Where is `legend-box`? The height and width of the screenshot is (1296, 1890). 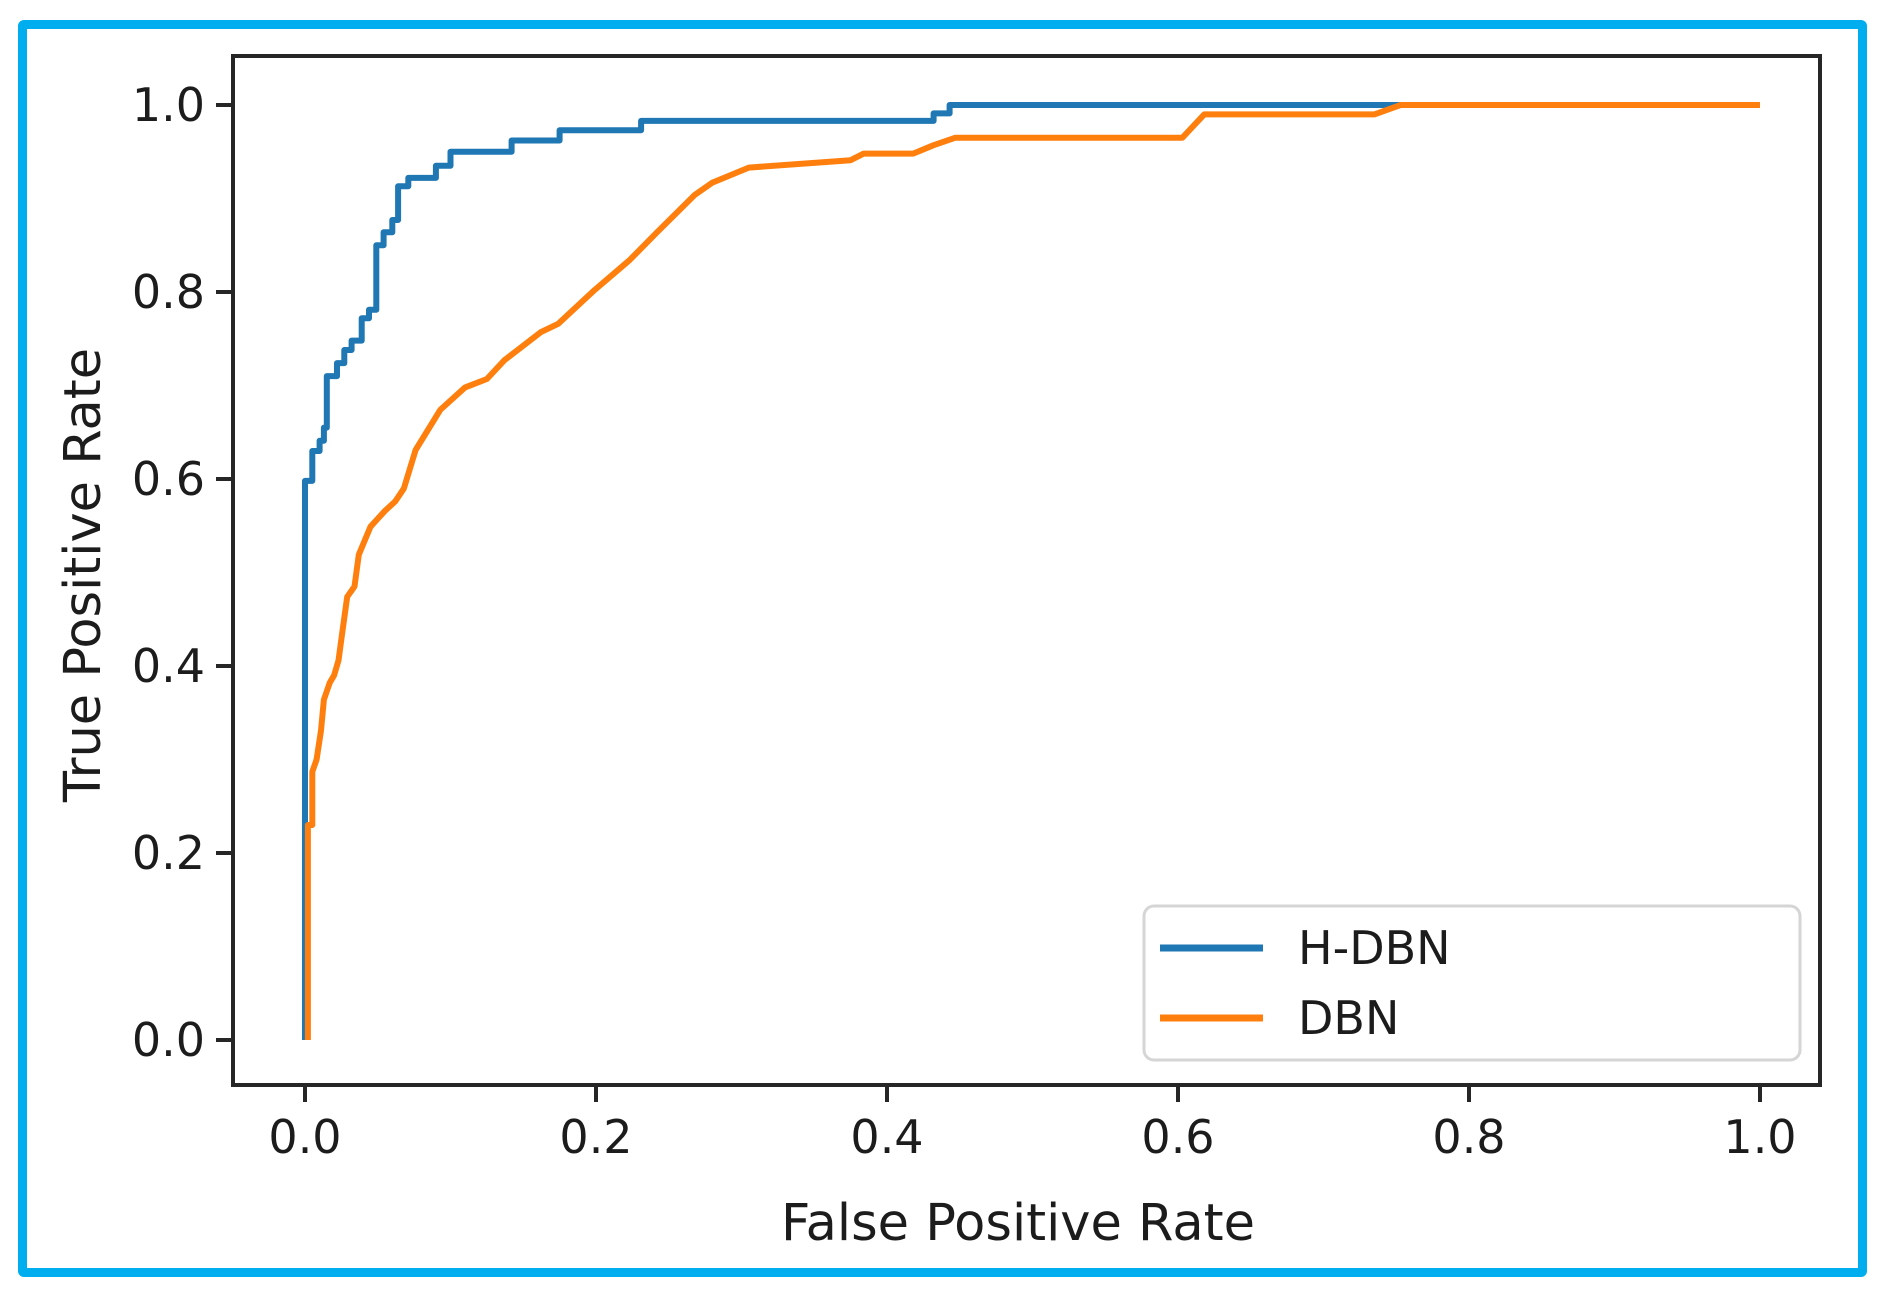
legend-box is located at coordinates (1472, 983).